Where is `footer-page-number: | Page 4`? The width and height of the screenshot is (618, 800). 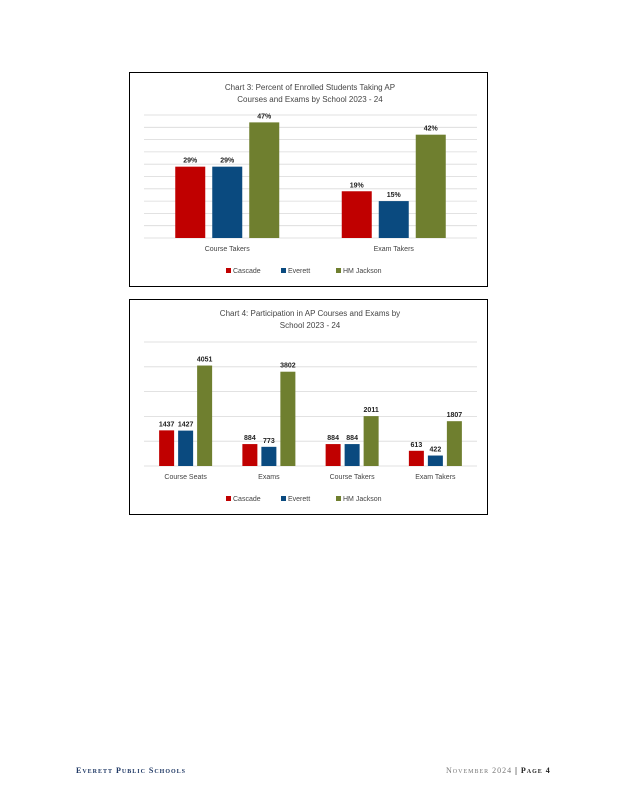 footer-page-number: | Page 4 is located at coordinates (533, 770).